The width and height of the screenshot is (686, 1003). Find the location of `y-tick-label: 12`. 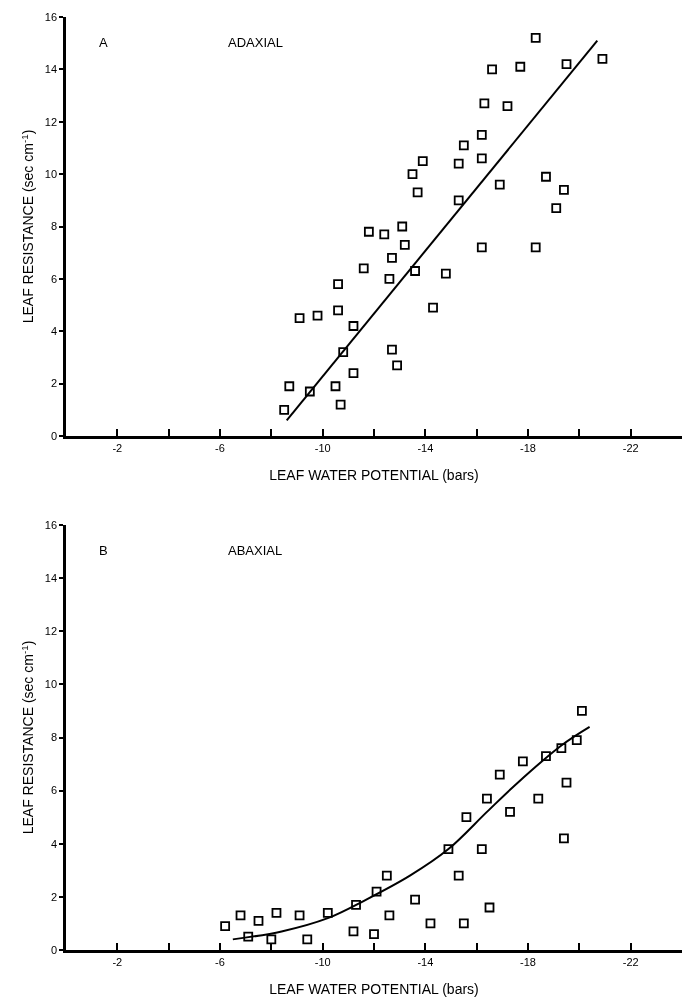

y-tick-label: 12 is located at coordinates (51, 121).